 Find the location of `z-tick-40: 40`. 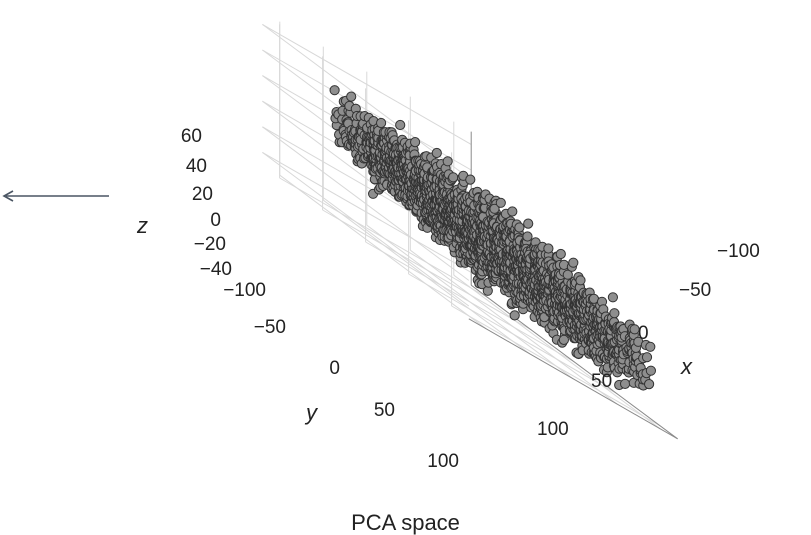

z-tick-40: 40 is located at coordinates (196, 166).